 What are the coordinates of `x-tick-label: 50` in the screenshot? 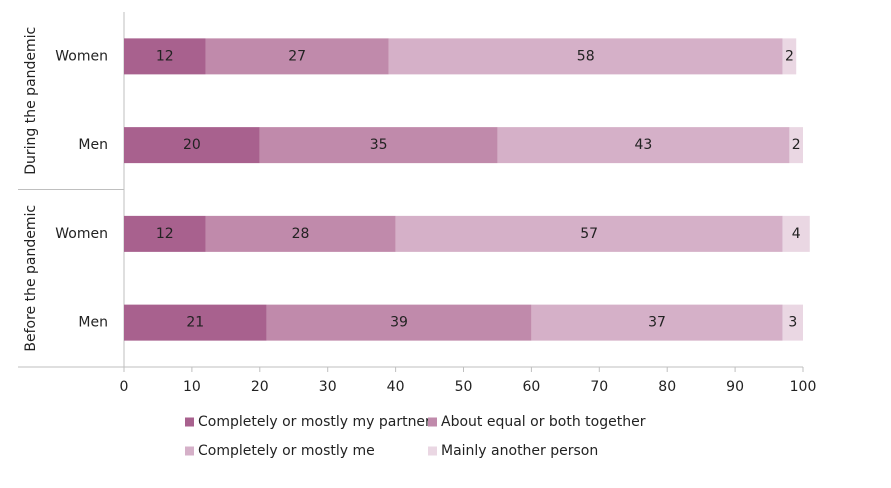 It's located at (464, 387).